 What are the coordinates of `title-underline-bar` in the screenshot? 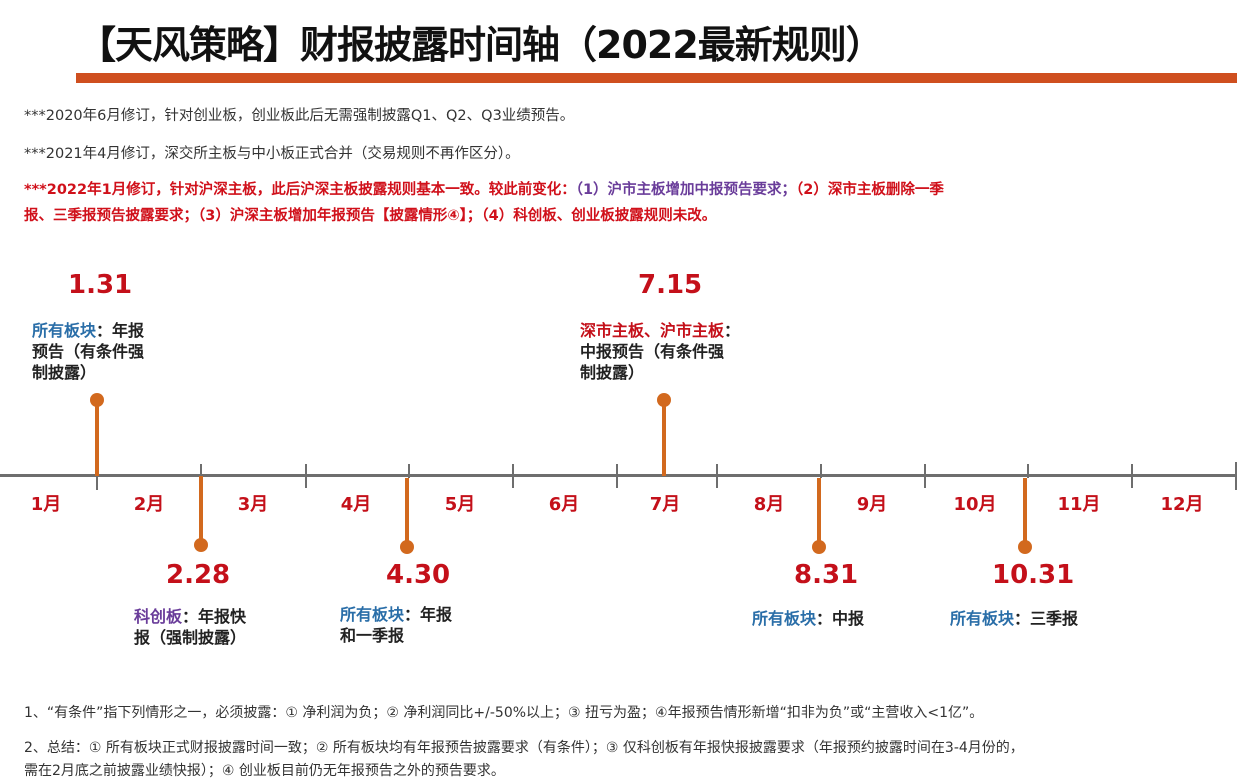 It's located at (656, 78).